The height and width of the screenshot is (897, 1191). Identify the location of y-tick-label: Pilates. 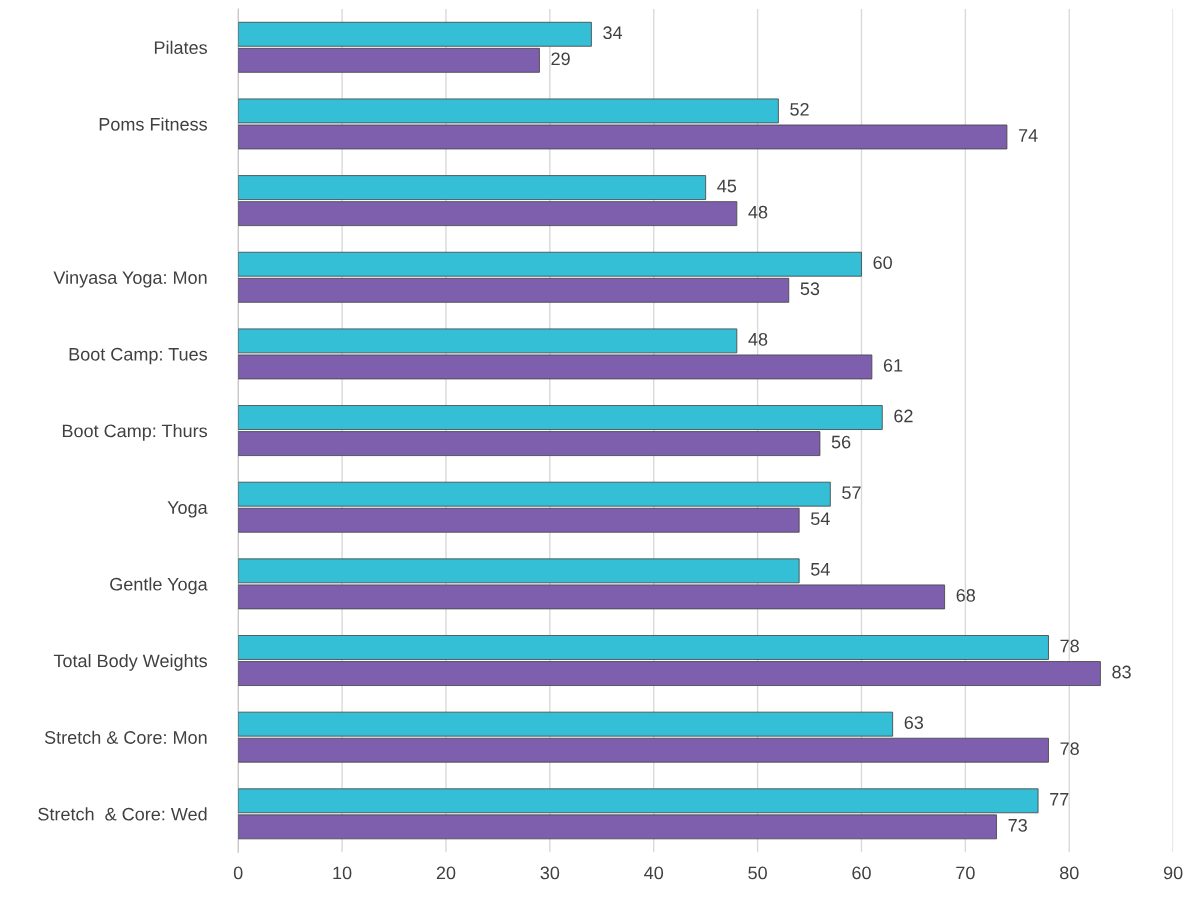
(180, 47).